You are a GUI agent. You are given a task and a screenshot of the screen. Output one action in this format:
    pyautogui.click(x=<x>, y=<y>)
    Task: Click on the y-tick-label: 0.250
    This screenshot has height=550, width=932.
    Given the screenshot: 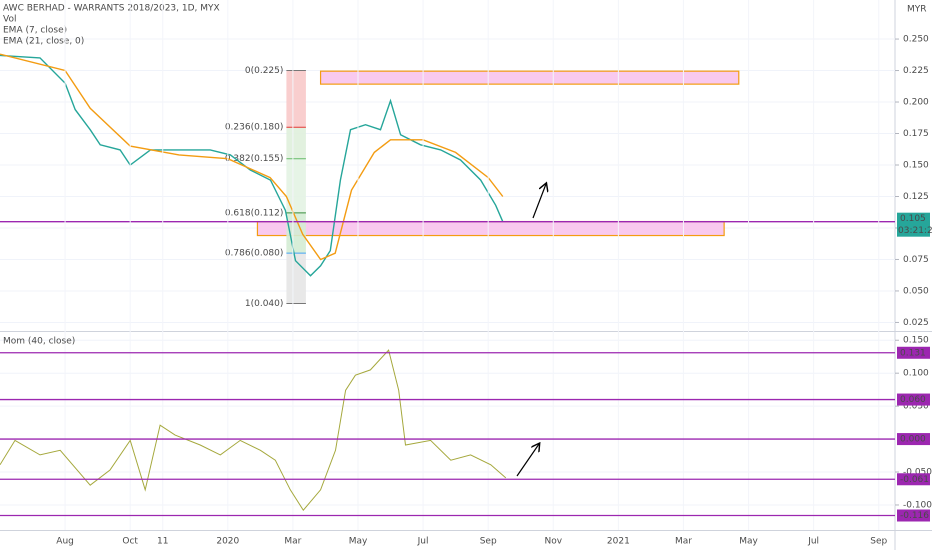 What is the action you would take?
    pyautogui.click(x=916, y=40)
    